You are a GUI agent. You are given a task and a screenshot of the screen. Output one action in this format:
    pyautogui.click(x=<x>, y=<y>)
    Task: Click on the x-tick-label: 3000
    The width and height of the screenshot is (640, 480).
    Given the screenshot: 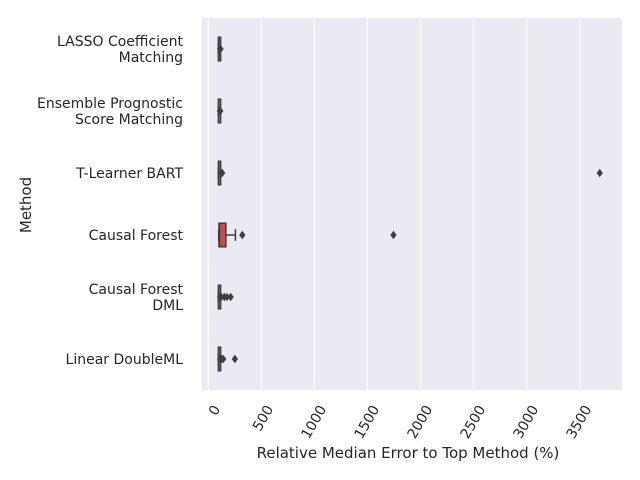 What is the action you would take?
    pyautogui.click(x=527, y=422)
    